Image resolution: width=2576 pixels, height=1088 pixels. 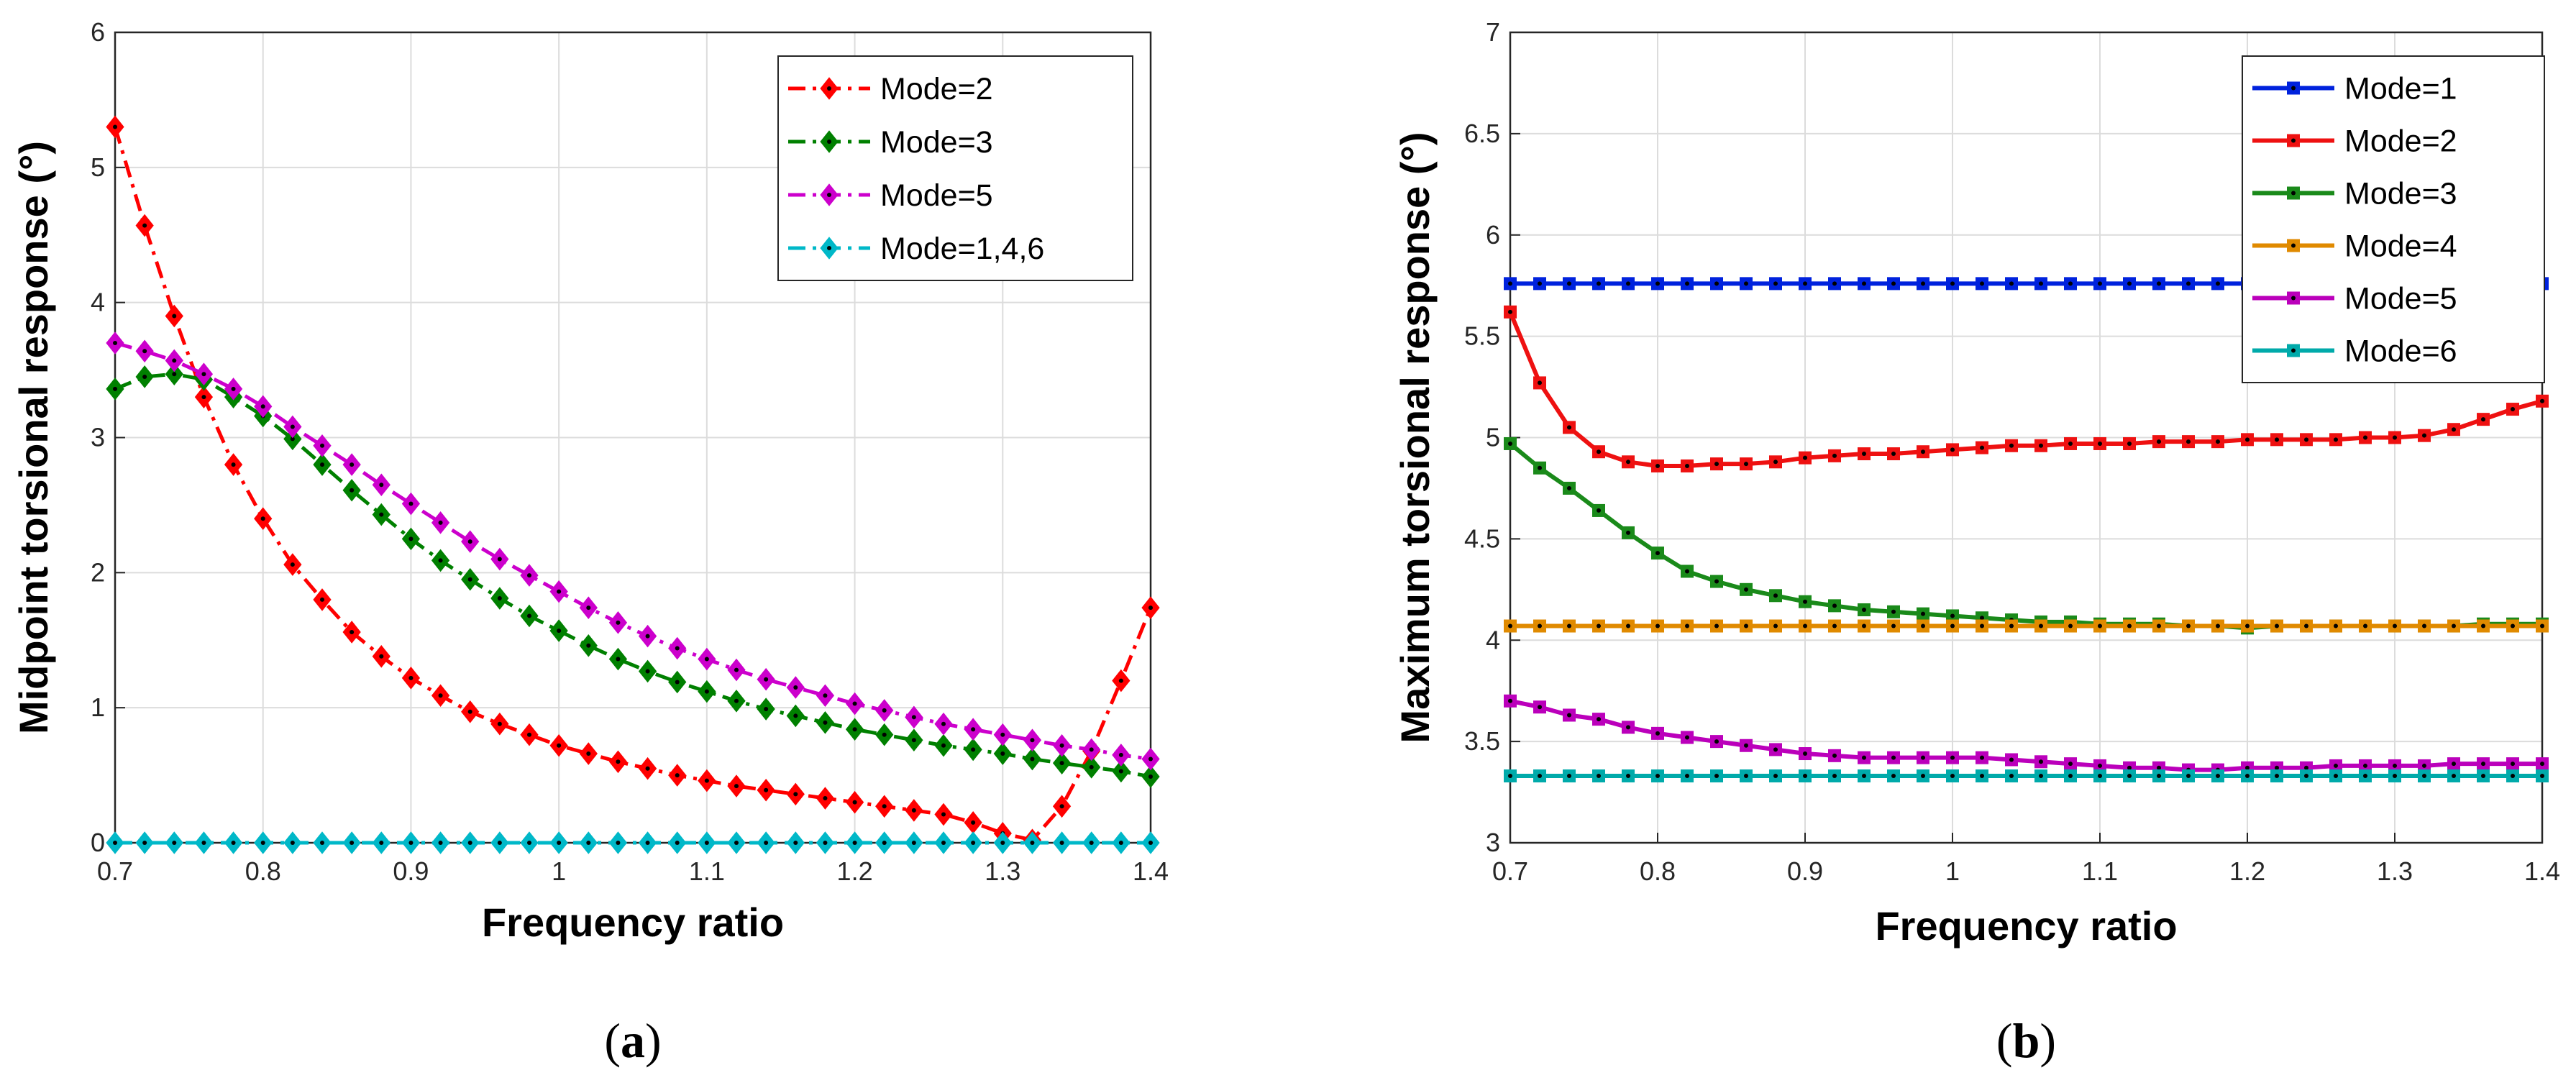 I want to click on y-tick-label: 1, so click(x=98, y=707).